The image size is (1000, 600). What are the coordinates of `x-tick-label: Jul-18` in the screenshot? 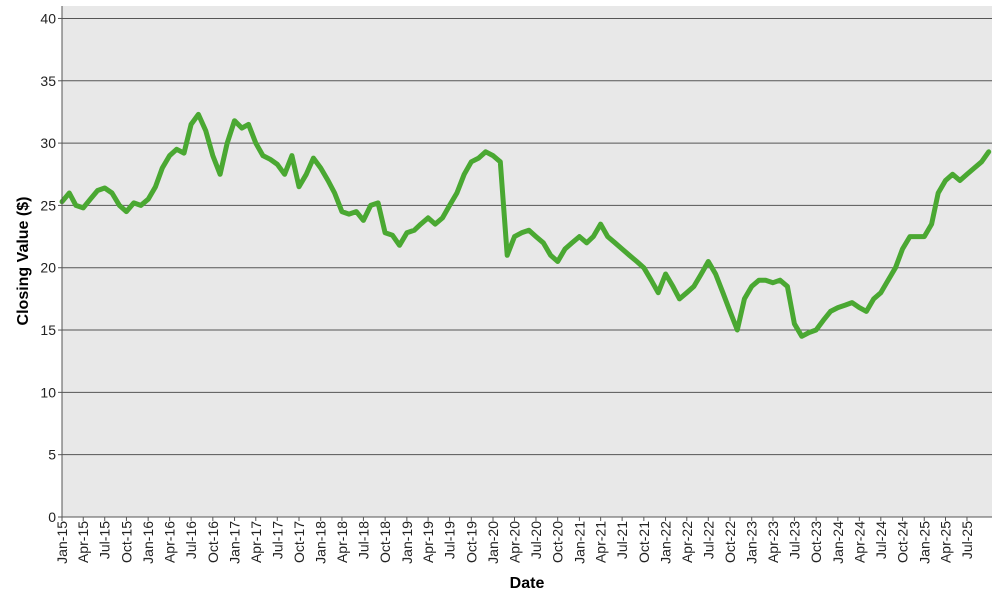 It's located at (363, 540).